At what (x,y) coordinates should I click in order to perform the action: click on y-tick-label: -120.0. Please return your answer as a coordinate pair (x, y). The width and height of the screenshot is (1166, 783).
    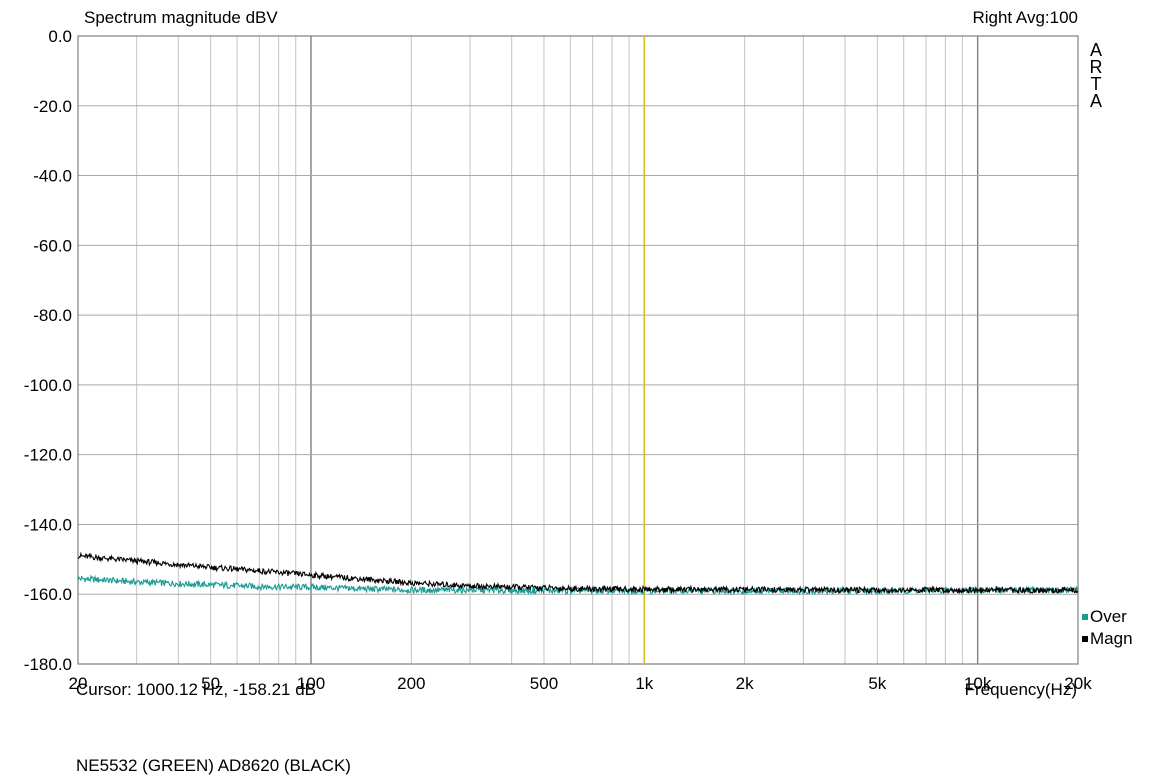
    Looking at the image, I should click on (48, 455).